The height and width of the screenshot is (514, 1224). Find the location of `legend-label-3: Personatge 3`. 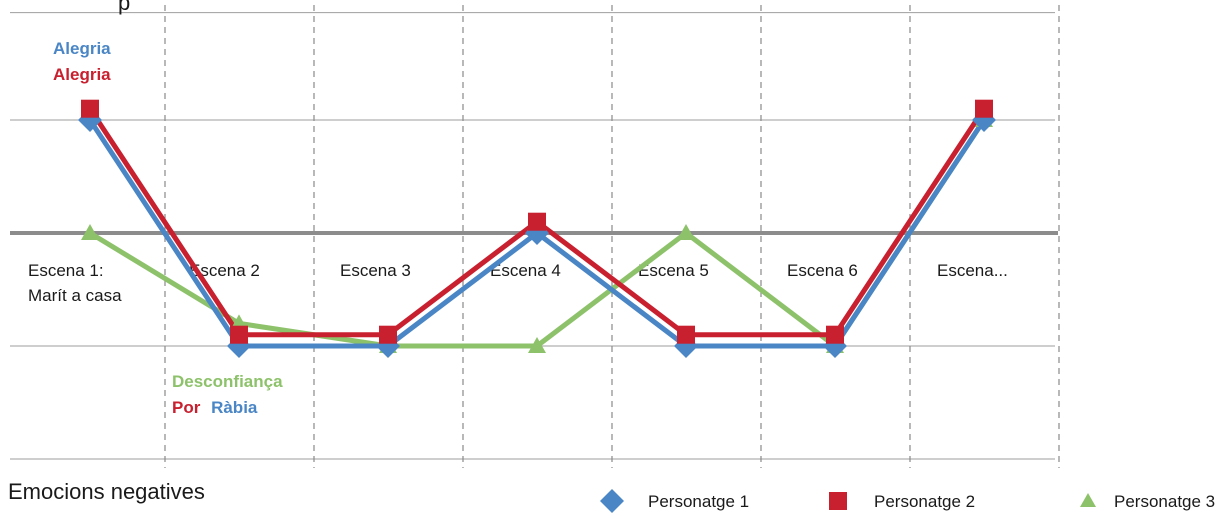

legend-label-3: Personatge 3 is located at coordinates (1164, 501).